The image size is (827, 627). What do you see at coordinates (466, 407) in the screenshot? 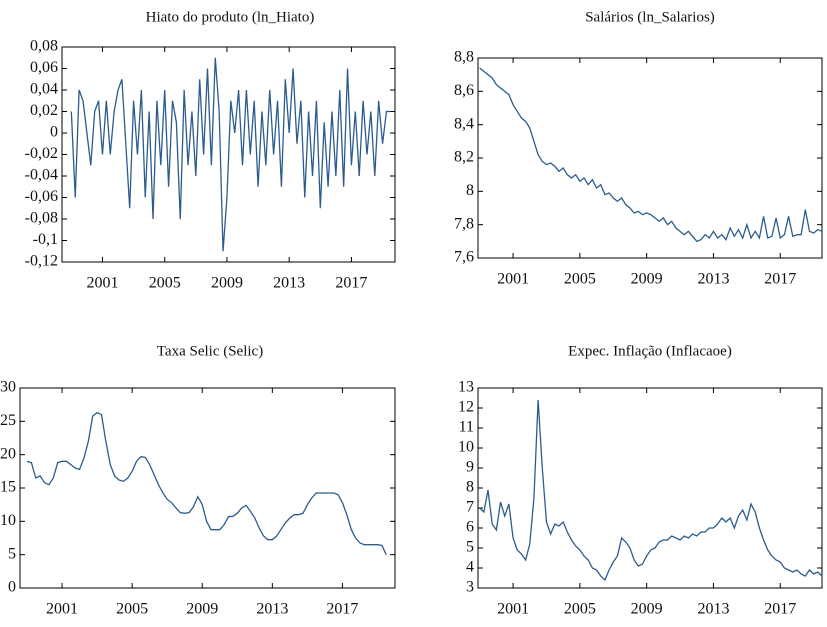
I see `y-tick-label: 12` at bounding box center [466, 407].